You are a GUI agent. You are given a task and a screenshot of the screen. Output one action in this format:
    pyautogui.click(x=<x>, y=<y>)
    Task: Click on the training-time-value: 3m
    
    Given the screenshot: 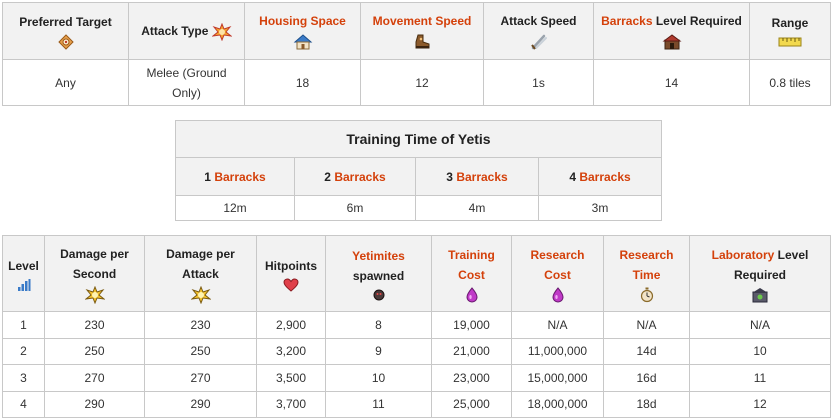 What is the action you would take?
    pyautogui.click(x=600, y=208)
    